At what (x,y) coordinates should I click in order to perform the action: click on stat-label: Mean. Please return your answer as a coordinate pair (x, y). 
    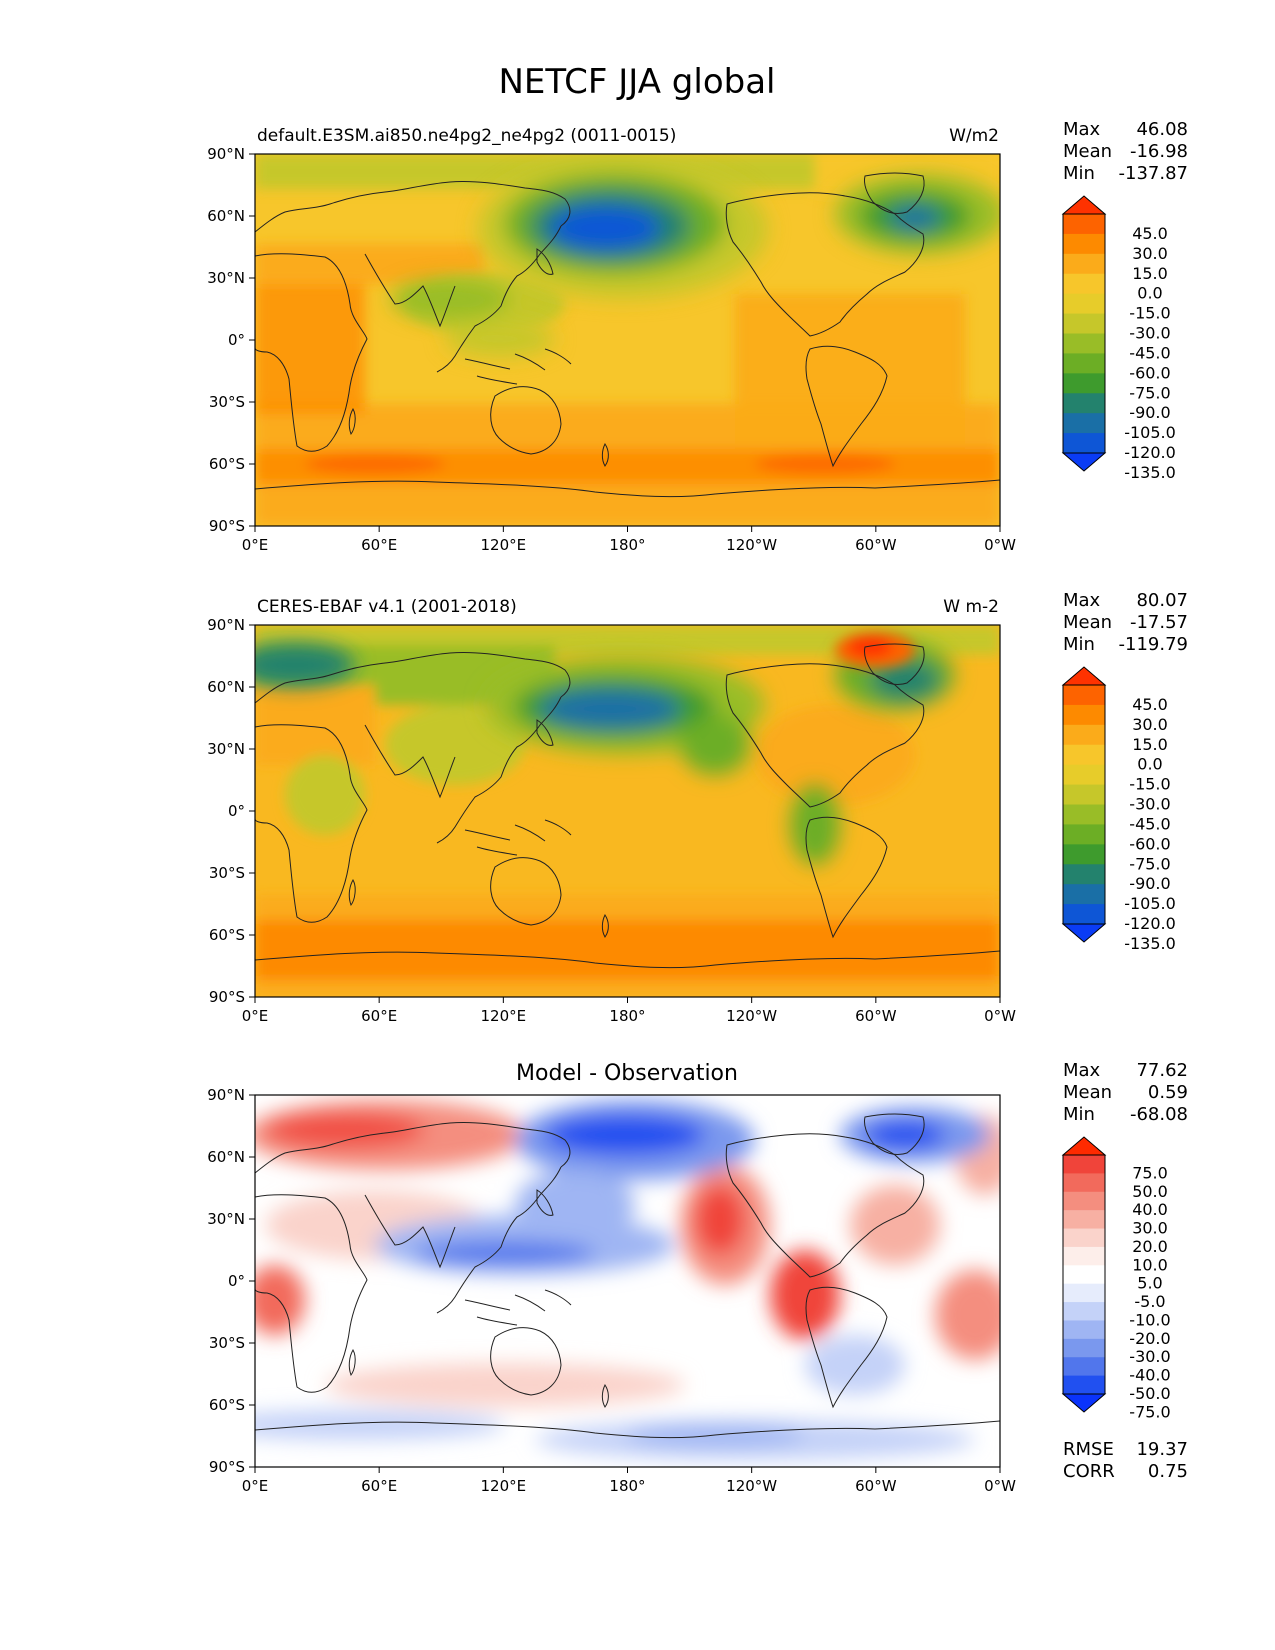
    Looking at the image, I should click on (1087, 1092).